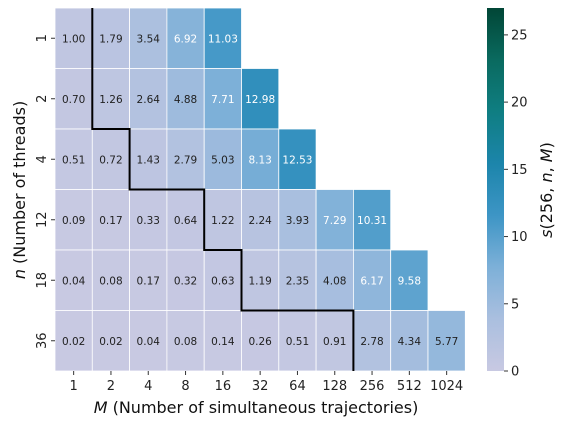  Describe the element at coordinates (259, 281) in the screenshot. I see `cell-value-label: 1.19` at that location.